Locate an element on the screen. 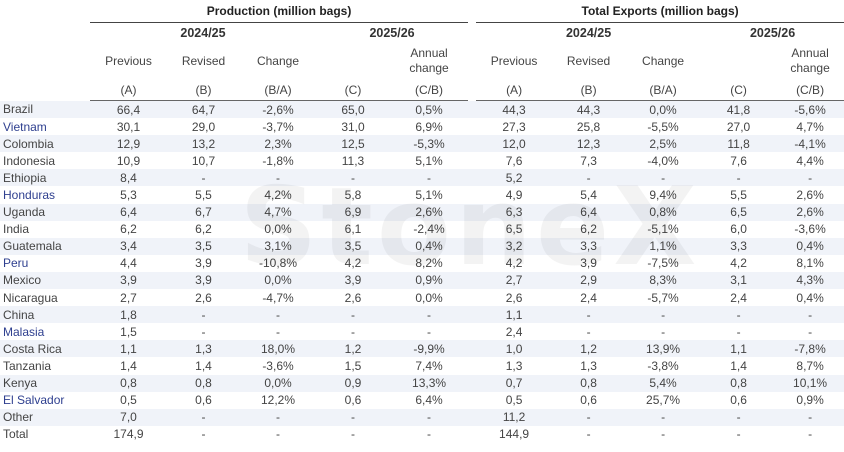 This screenshot has height=452, width=844. country-label: Kenya is located at coordinates (45, 383).